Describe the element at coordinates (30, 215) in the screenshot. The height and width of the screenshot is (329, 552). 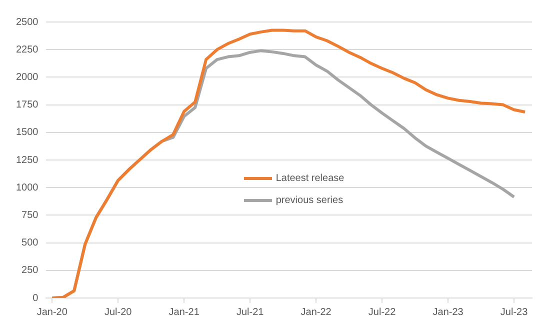
I see `y-tick-label: 750` at that location.